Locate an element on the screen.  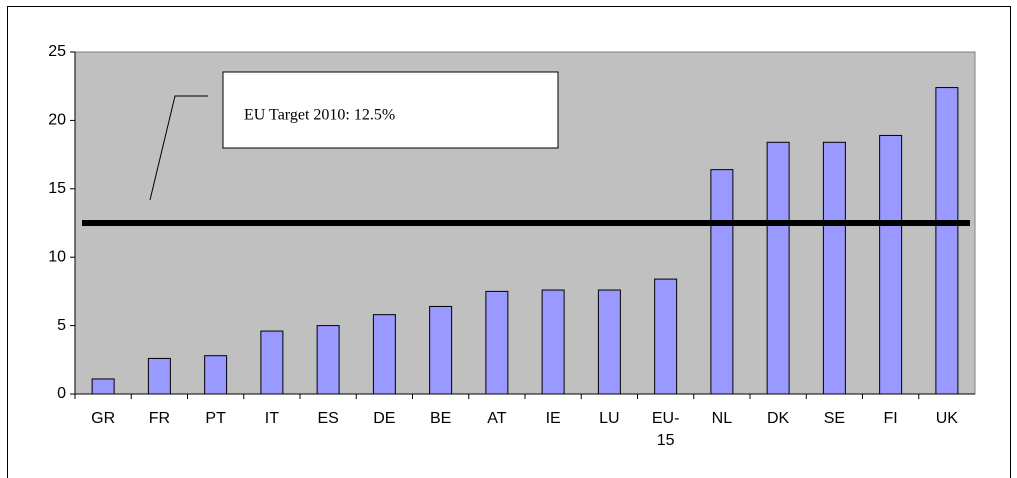
y-tick-label: 20 is located at coordinates (57, 120).